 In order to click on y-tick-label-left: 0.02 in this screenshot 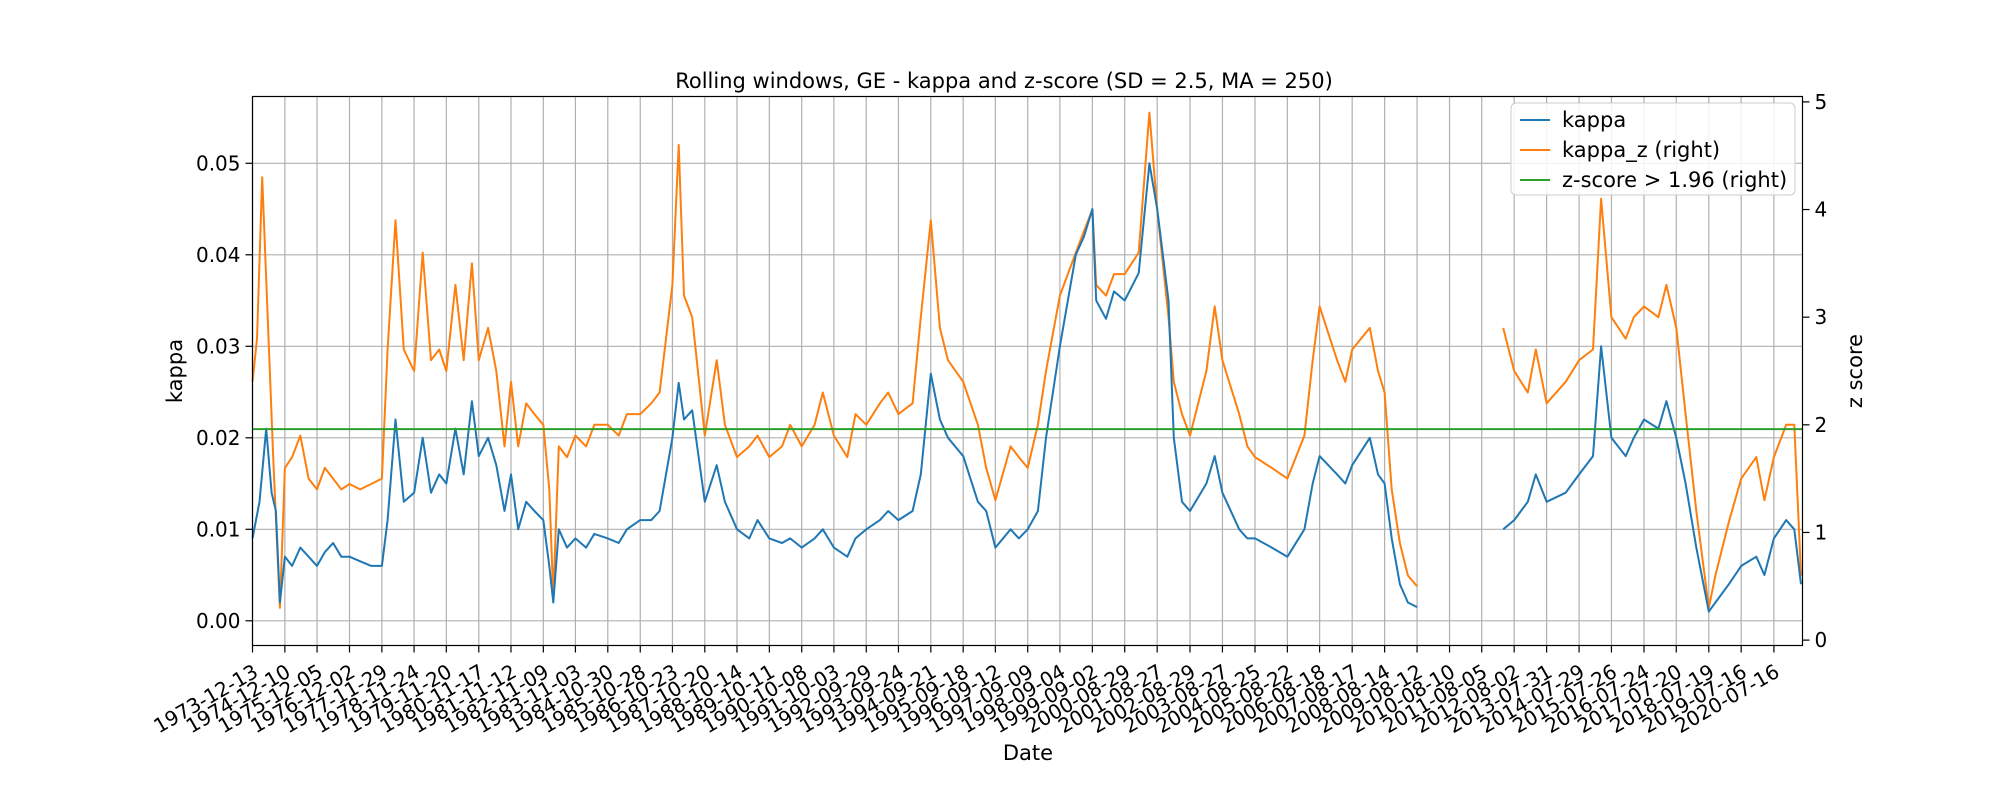, I will do `click(218, 438)`.